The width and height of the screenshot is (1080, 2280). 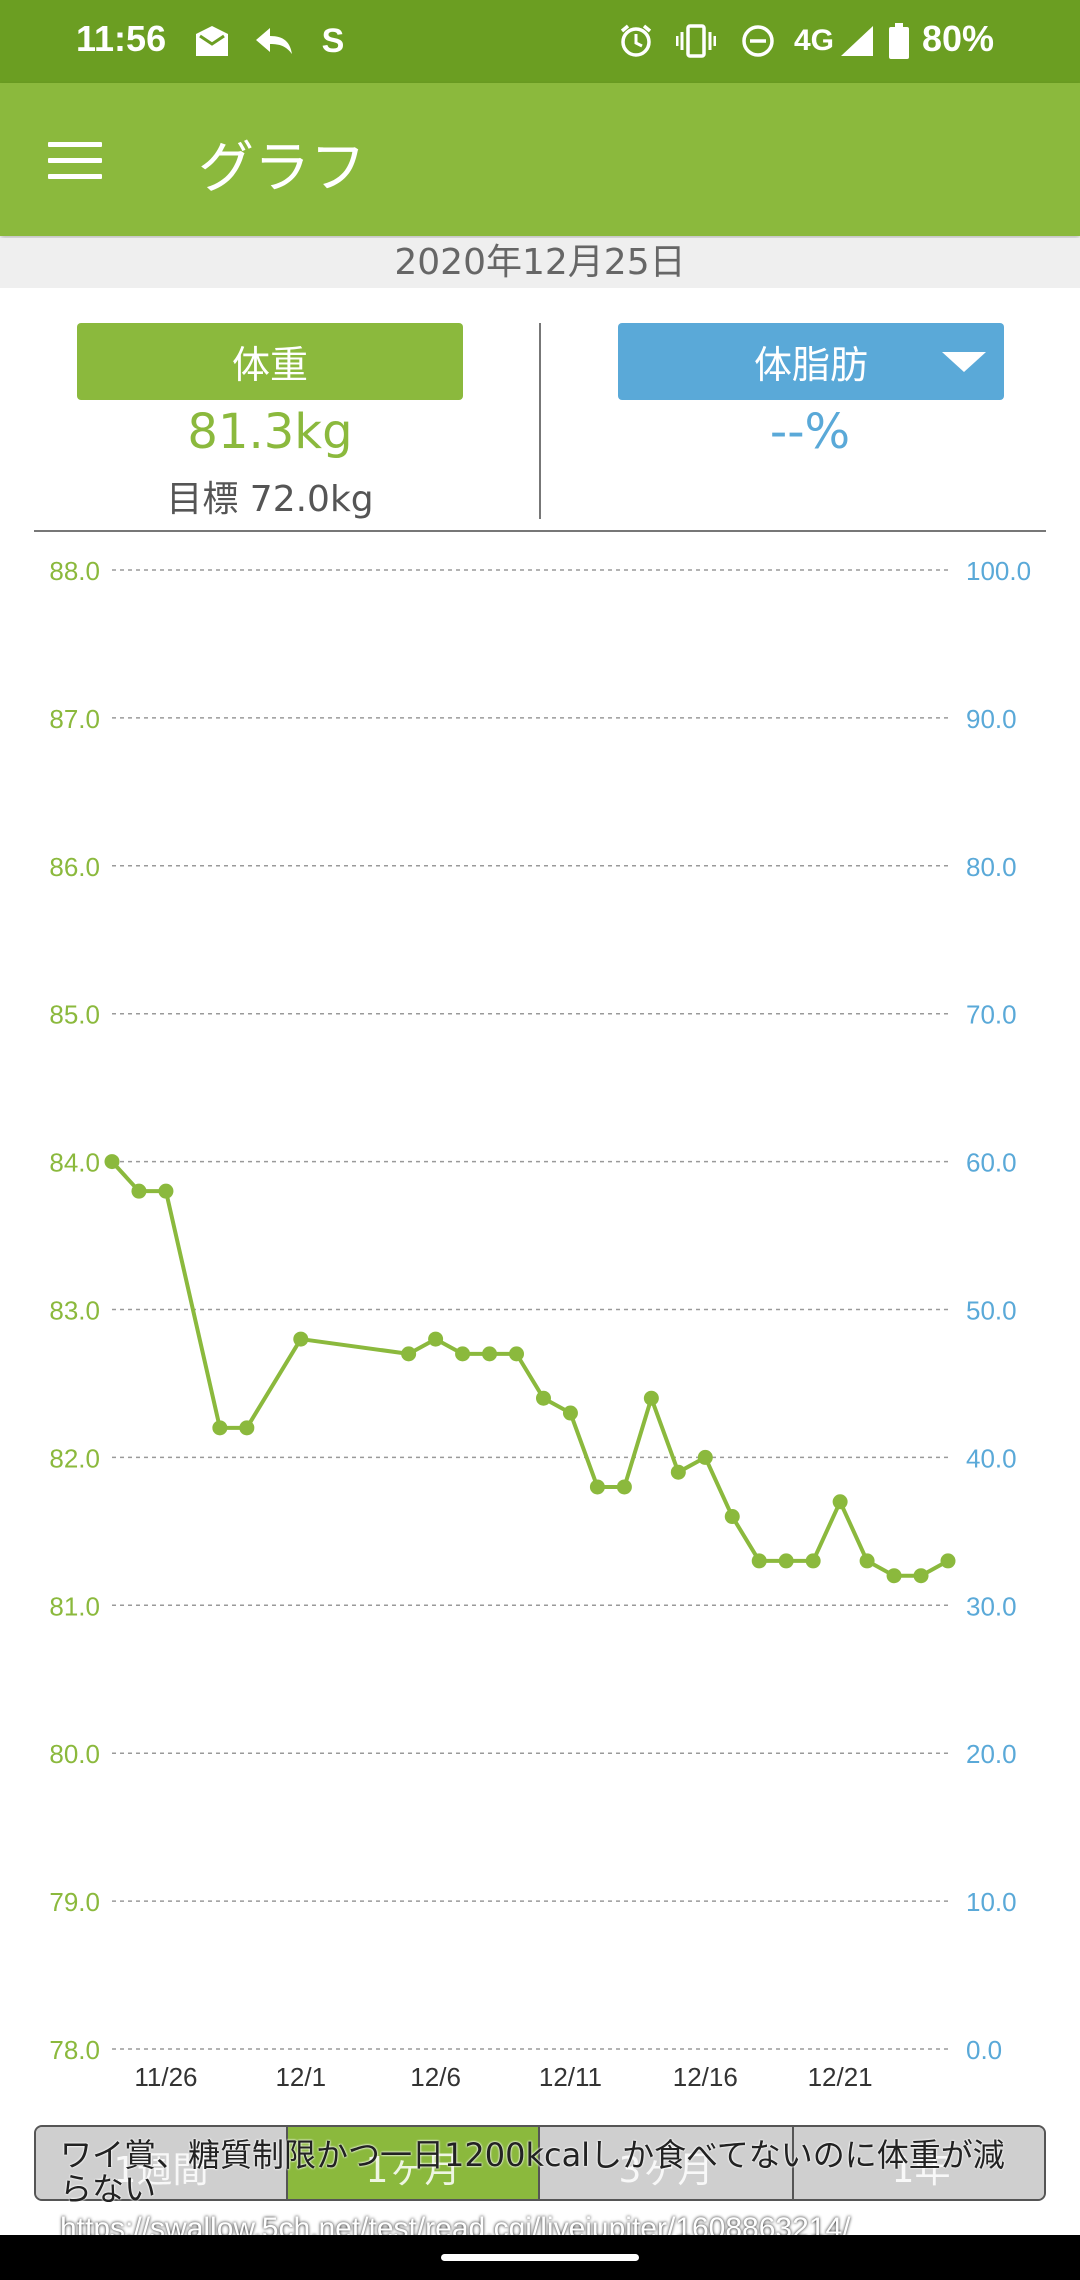 I want to click on tab-label: 3ヶ月, so click(x=666, y=2170).